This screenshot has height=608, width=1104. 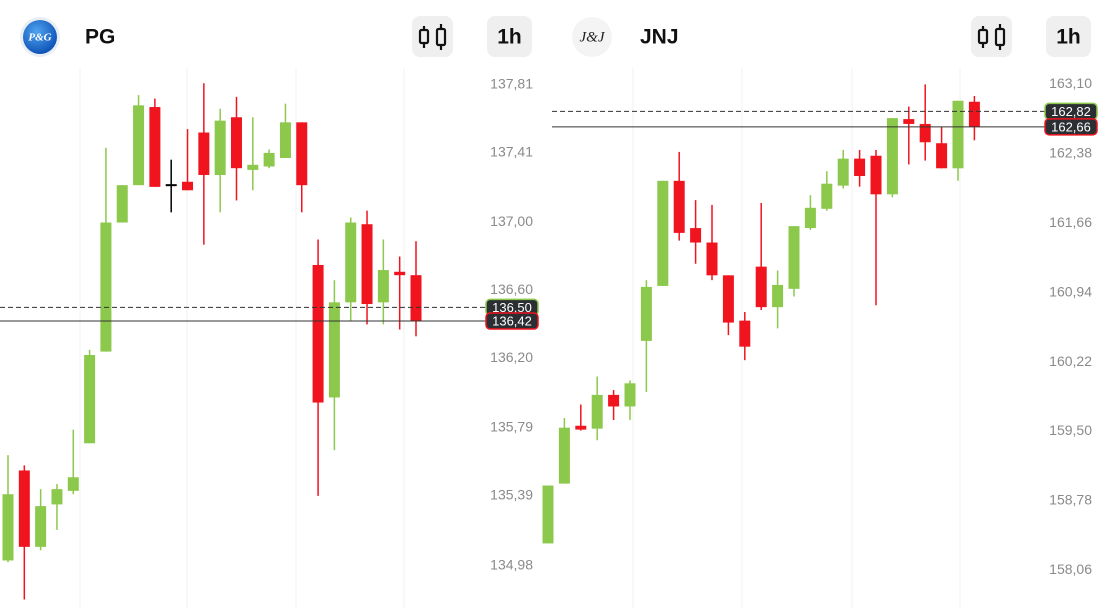 What do you see at coordinates (1071, 111) in the screenshot?
I see `price-tag-label: 162,82` at bounding box center [1071, 111].